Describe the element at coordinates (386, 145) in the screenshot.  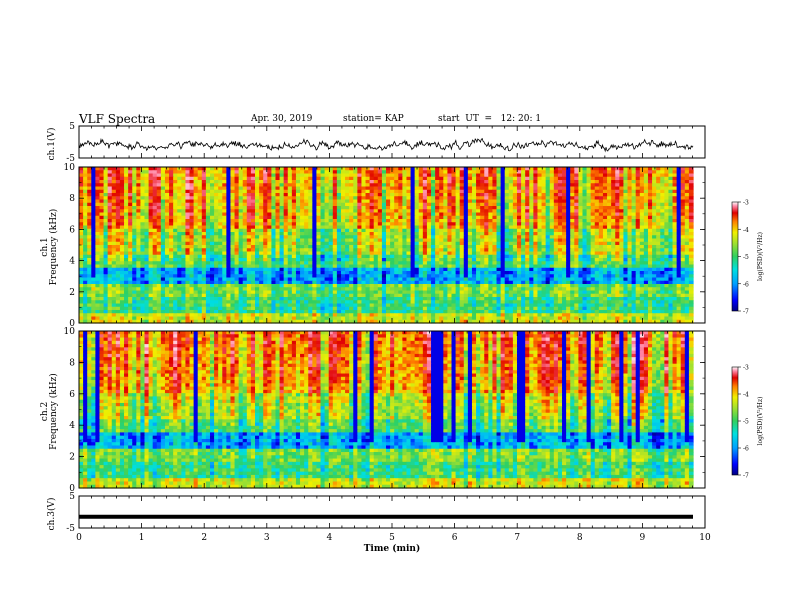
I see `ch1-trace` at that location.